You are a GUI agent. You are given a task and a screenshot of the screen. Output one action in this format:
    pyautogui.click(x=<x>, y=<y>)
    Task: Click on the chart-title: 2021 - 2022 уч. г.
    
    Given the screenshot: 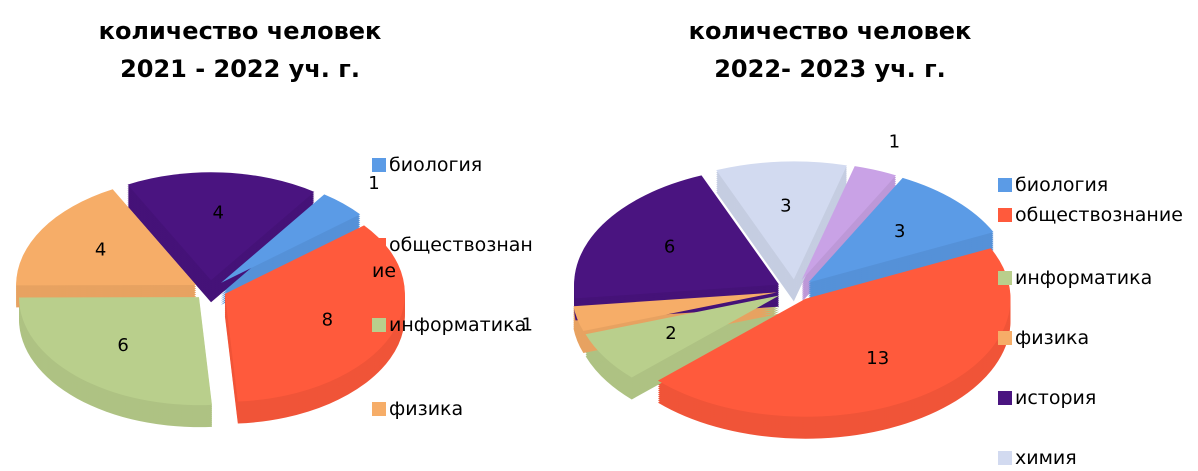 What is the action you would take?
    pyautogui.click(x=240, y=69)
    